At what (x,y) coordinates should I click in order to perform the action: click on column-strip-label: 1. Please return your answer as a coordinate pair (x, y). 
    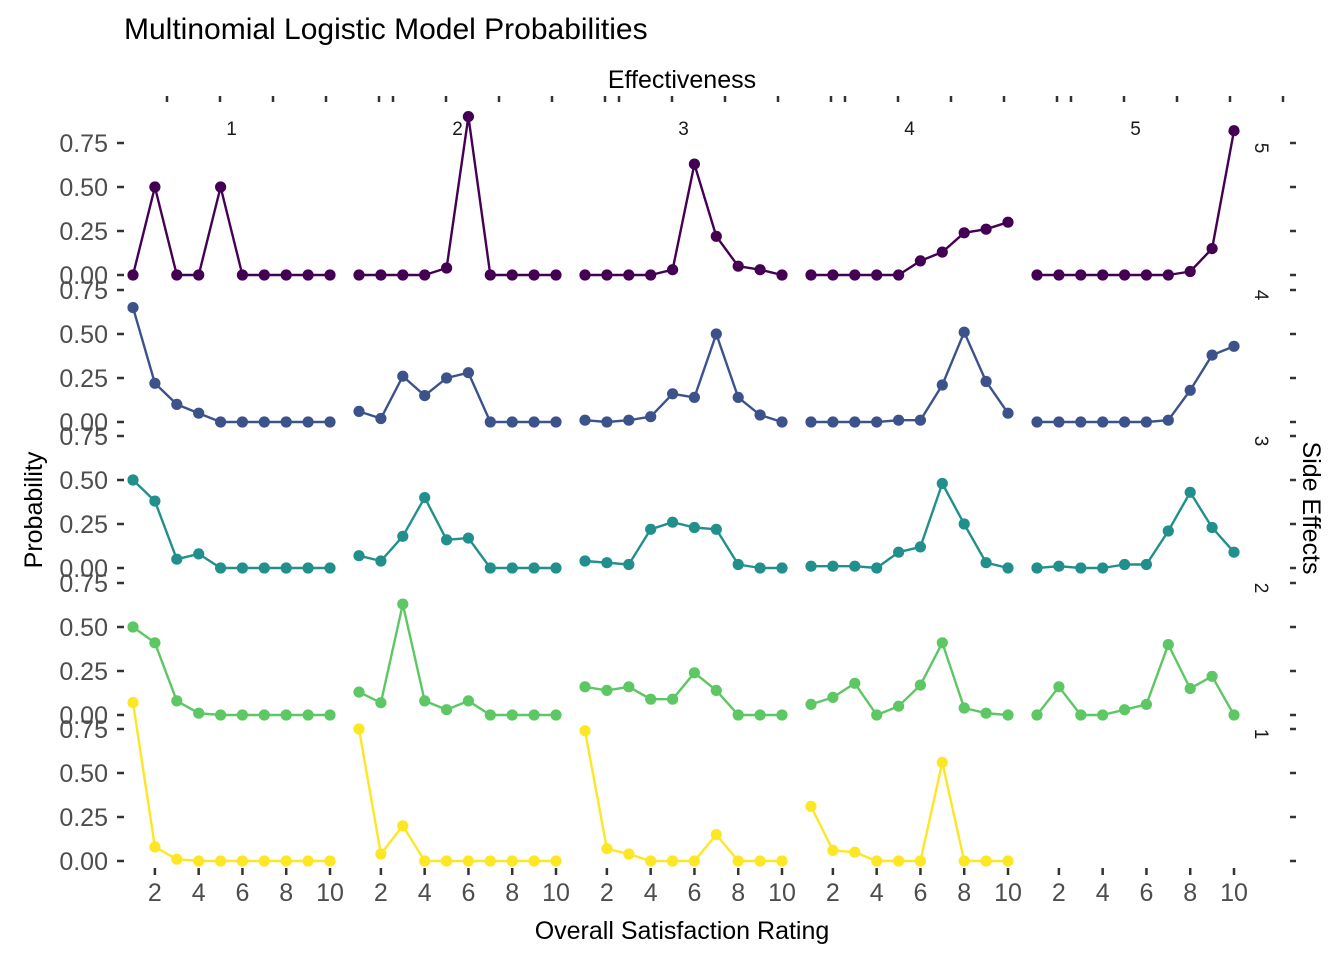
    Looking at the image, I should click on (231, 129).